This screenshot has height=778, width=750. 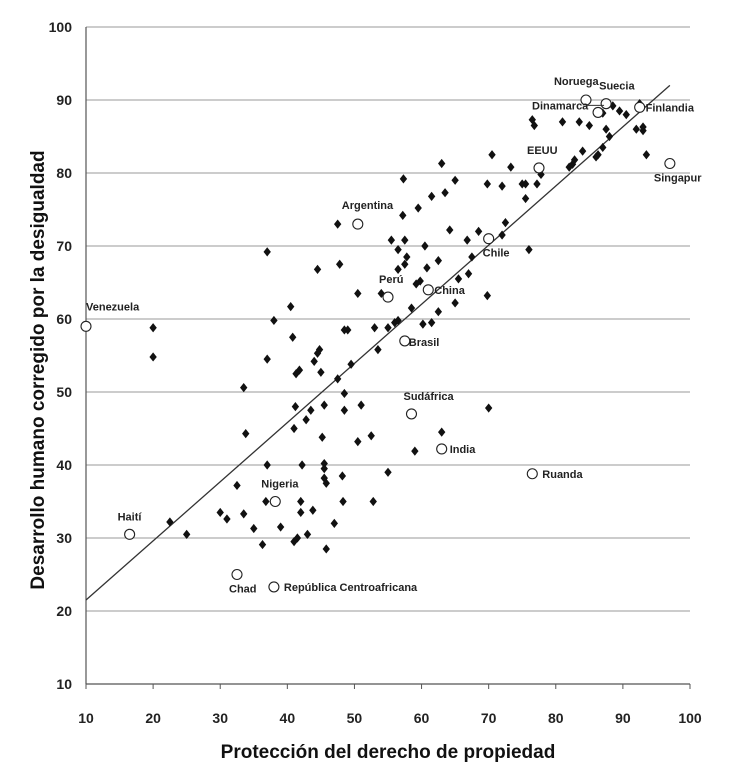 I want to click on point-label: Finlandia, so click(x=670, y=108).